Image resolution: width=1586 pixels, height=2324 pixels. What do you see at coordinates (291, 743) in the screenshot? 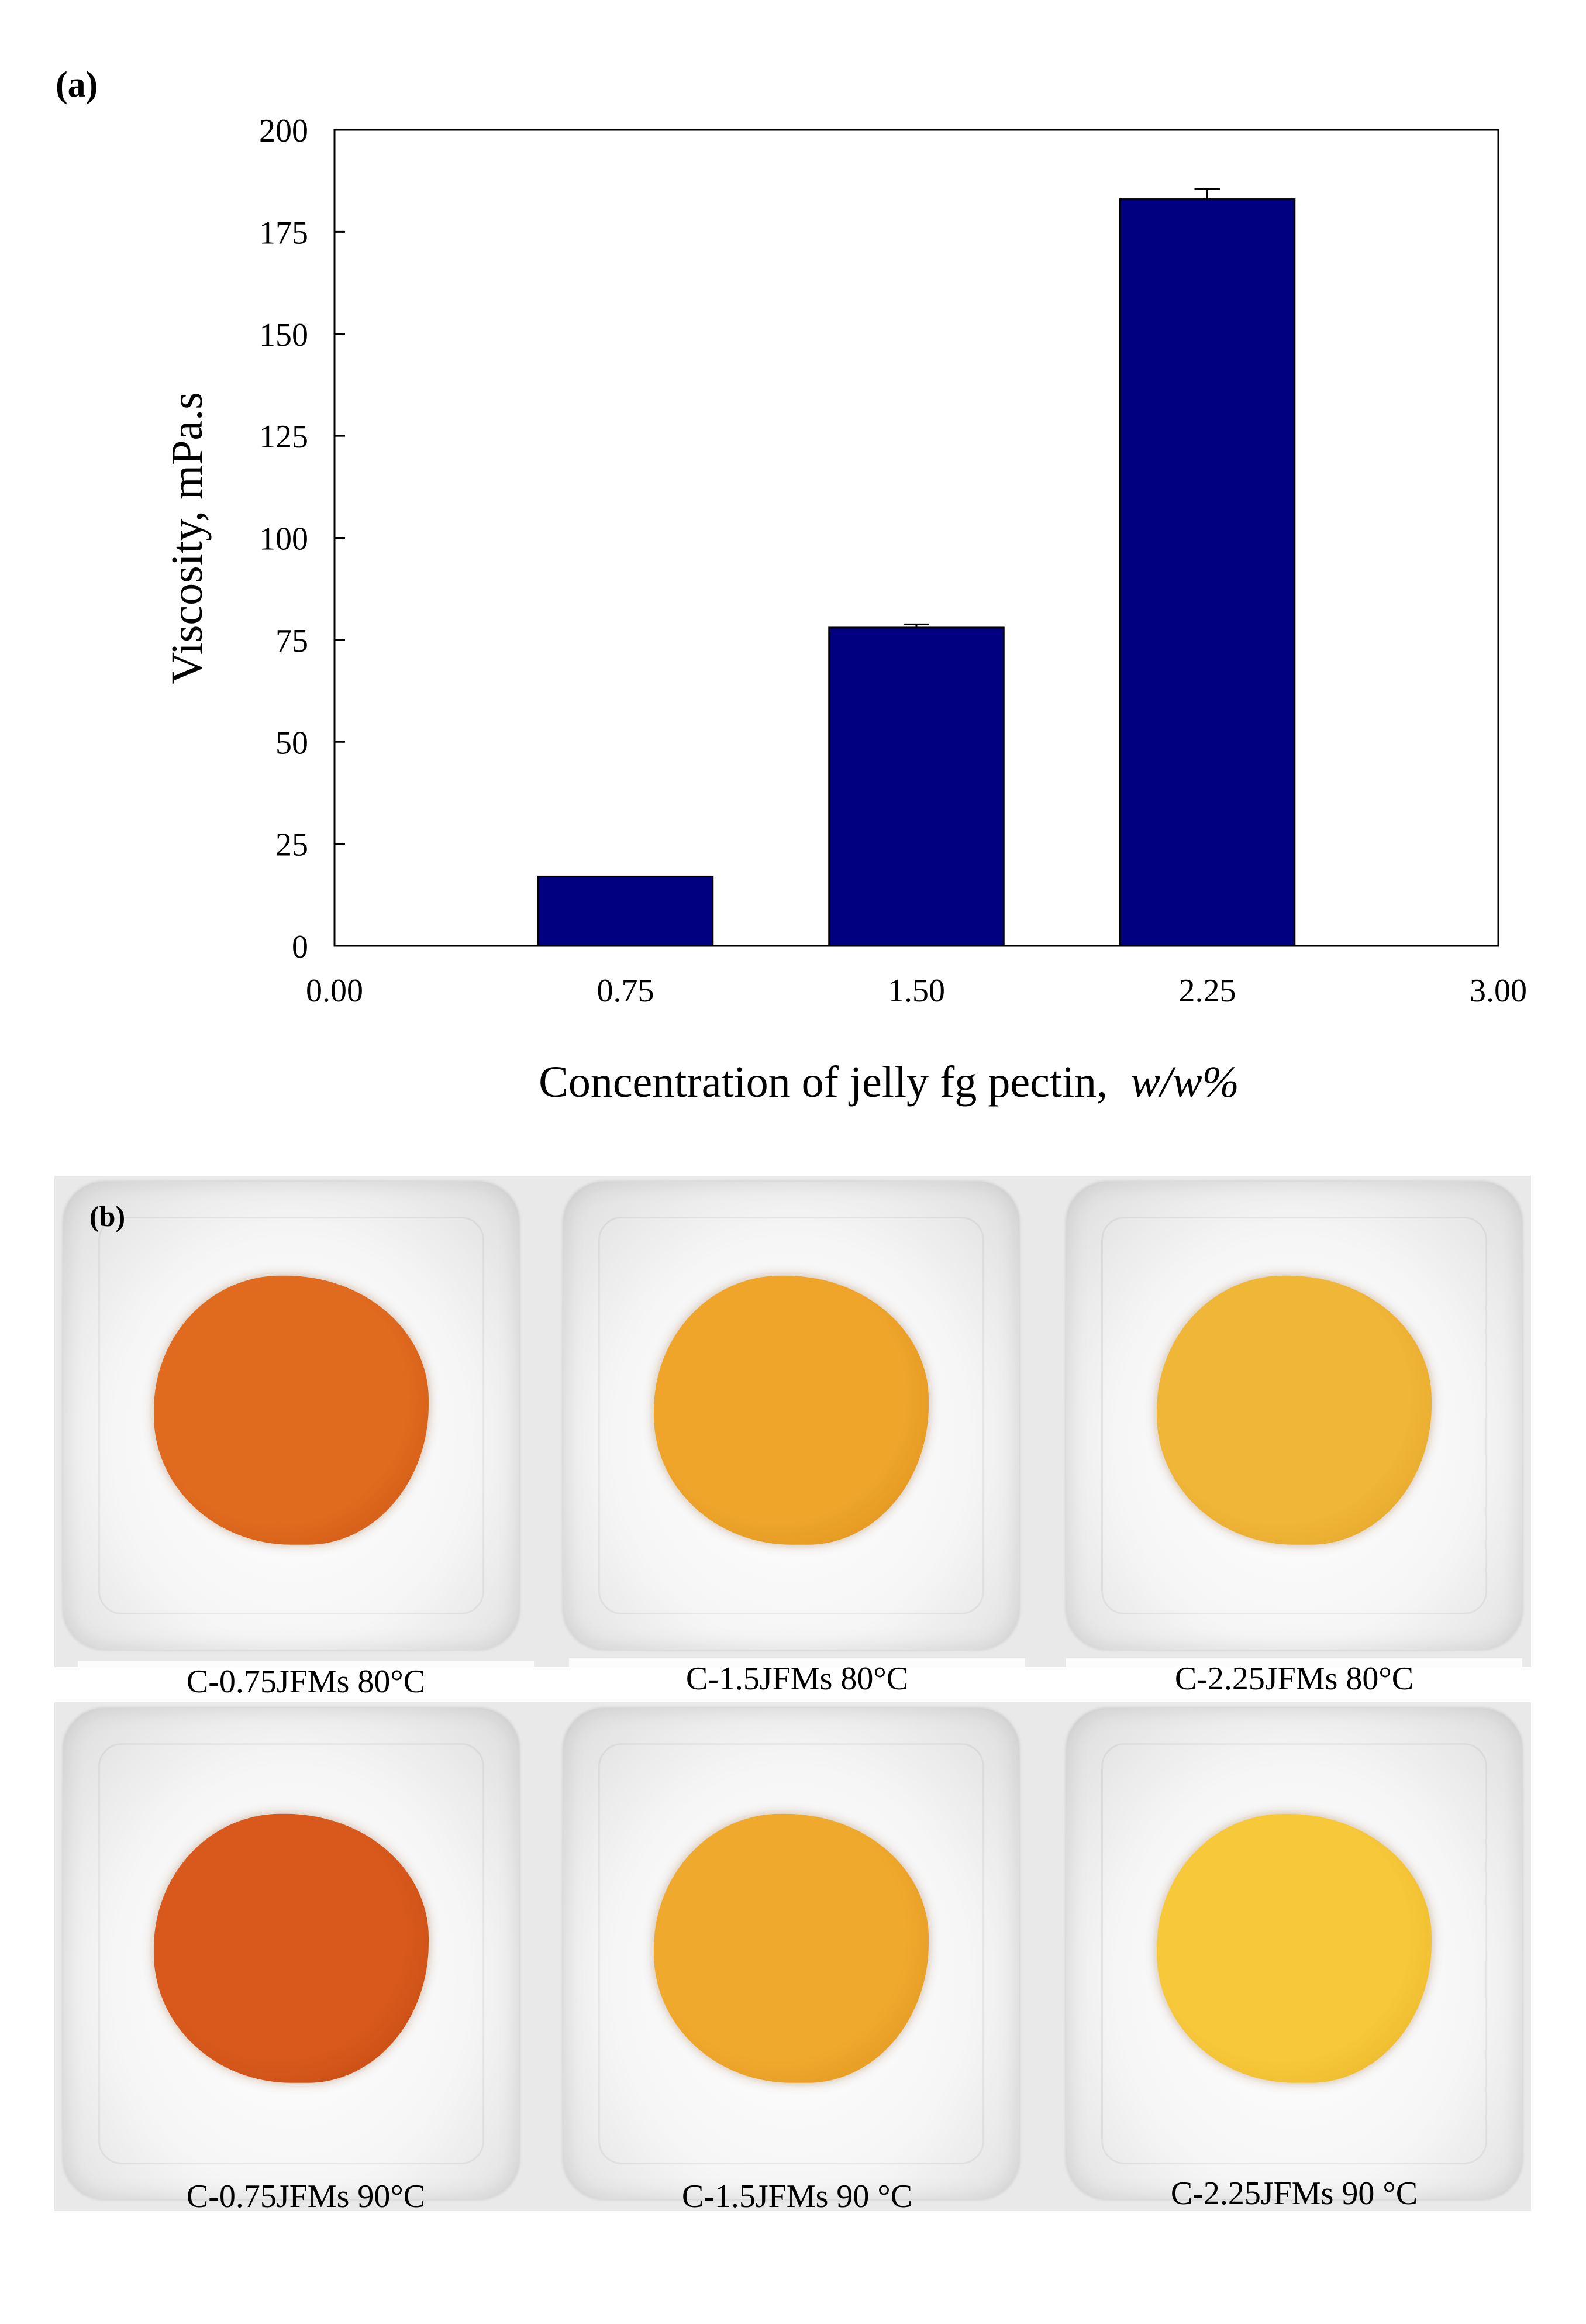
I see `y-tick-label: 50` at bounding box center [291, 743].